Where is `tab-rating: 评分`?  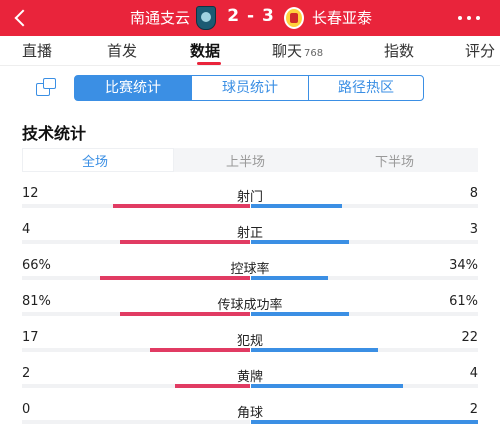
tab-rating: 评分 is located at coordinates (480, 51).